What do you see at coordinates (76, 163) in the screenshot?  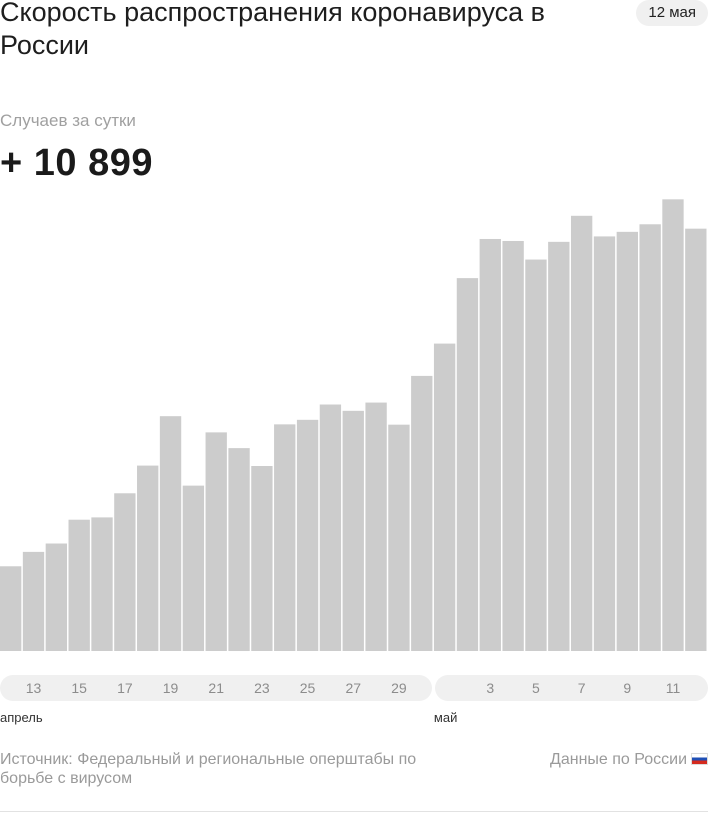 I see `daily-cases-value: + 10 899` at bounding box center [76, 163].